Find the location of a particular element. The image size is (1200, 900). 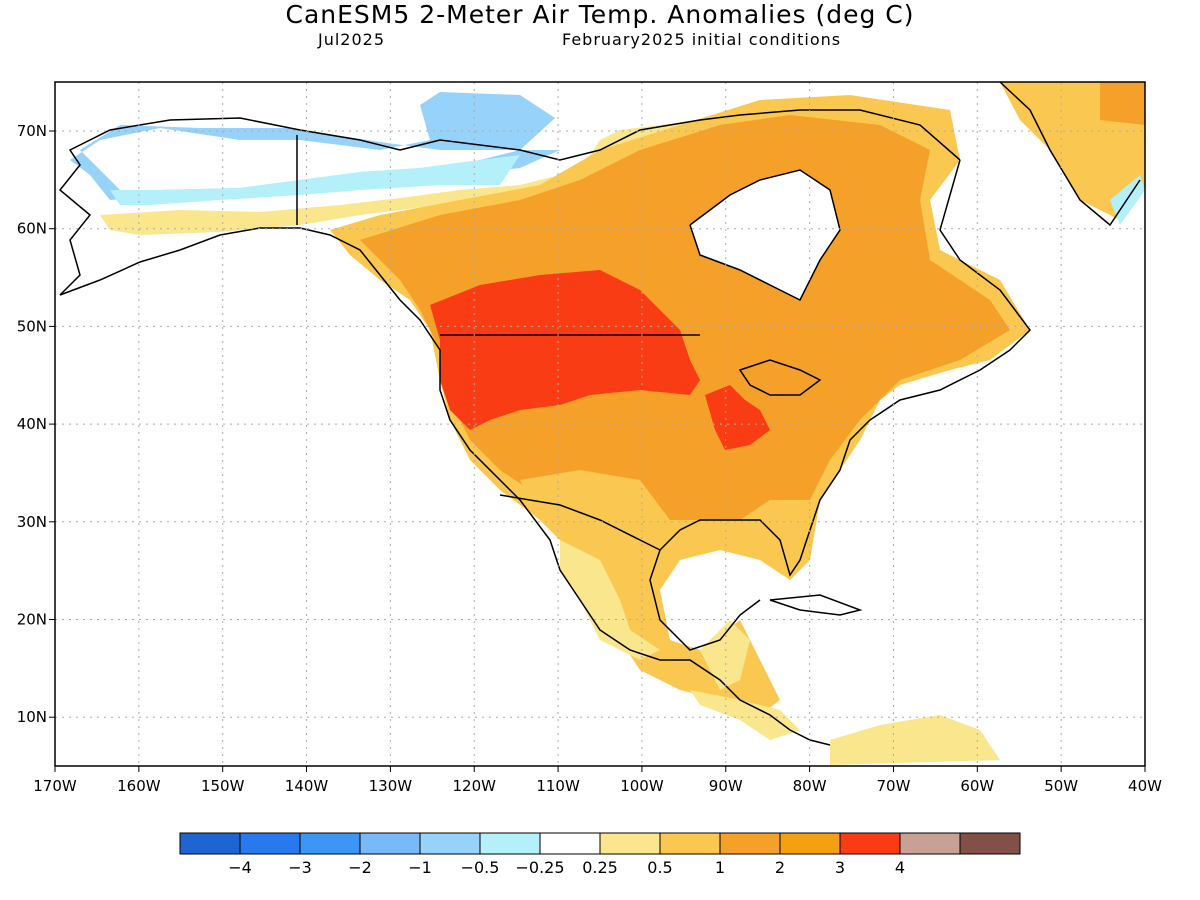

colorbar-label: −4 is located at coordinates (240, 867).